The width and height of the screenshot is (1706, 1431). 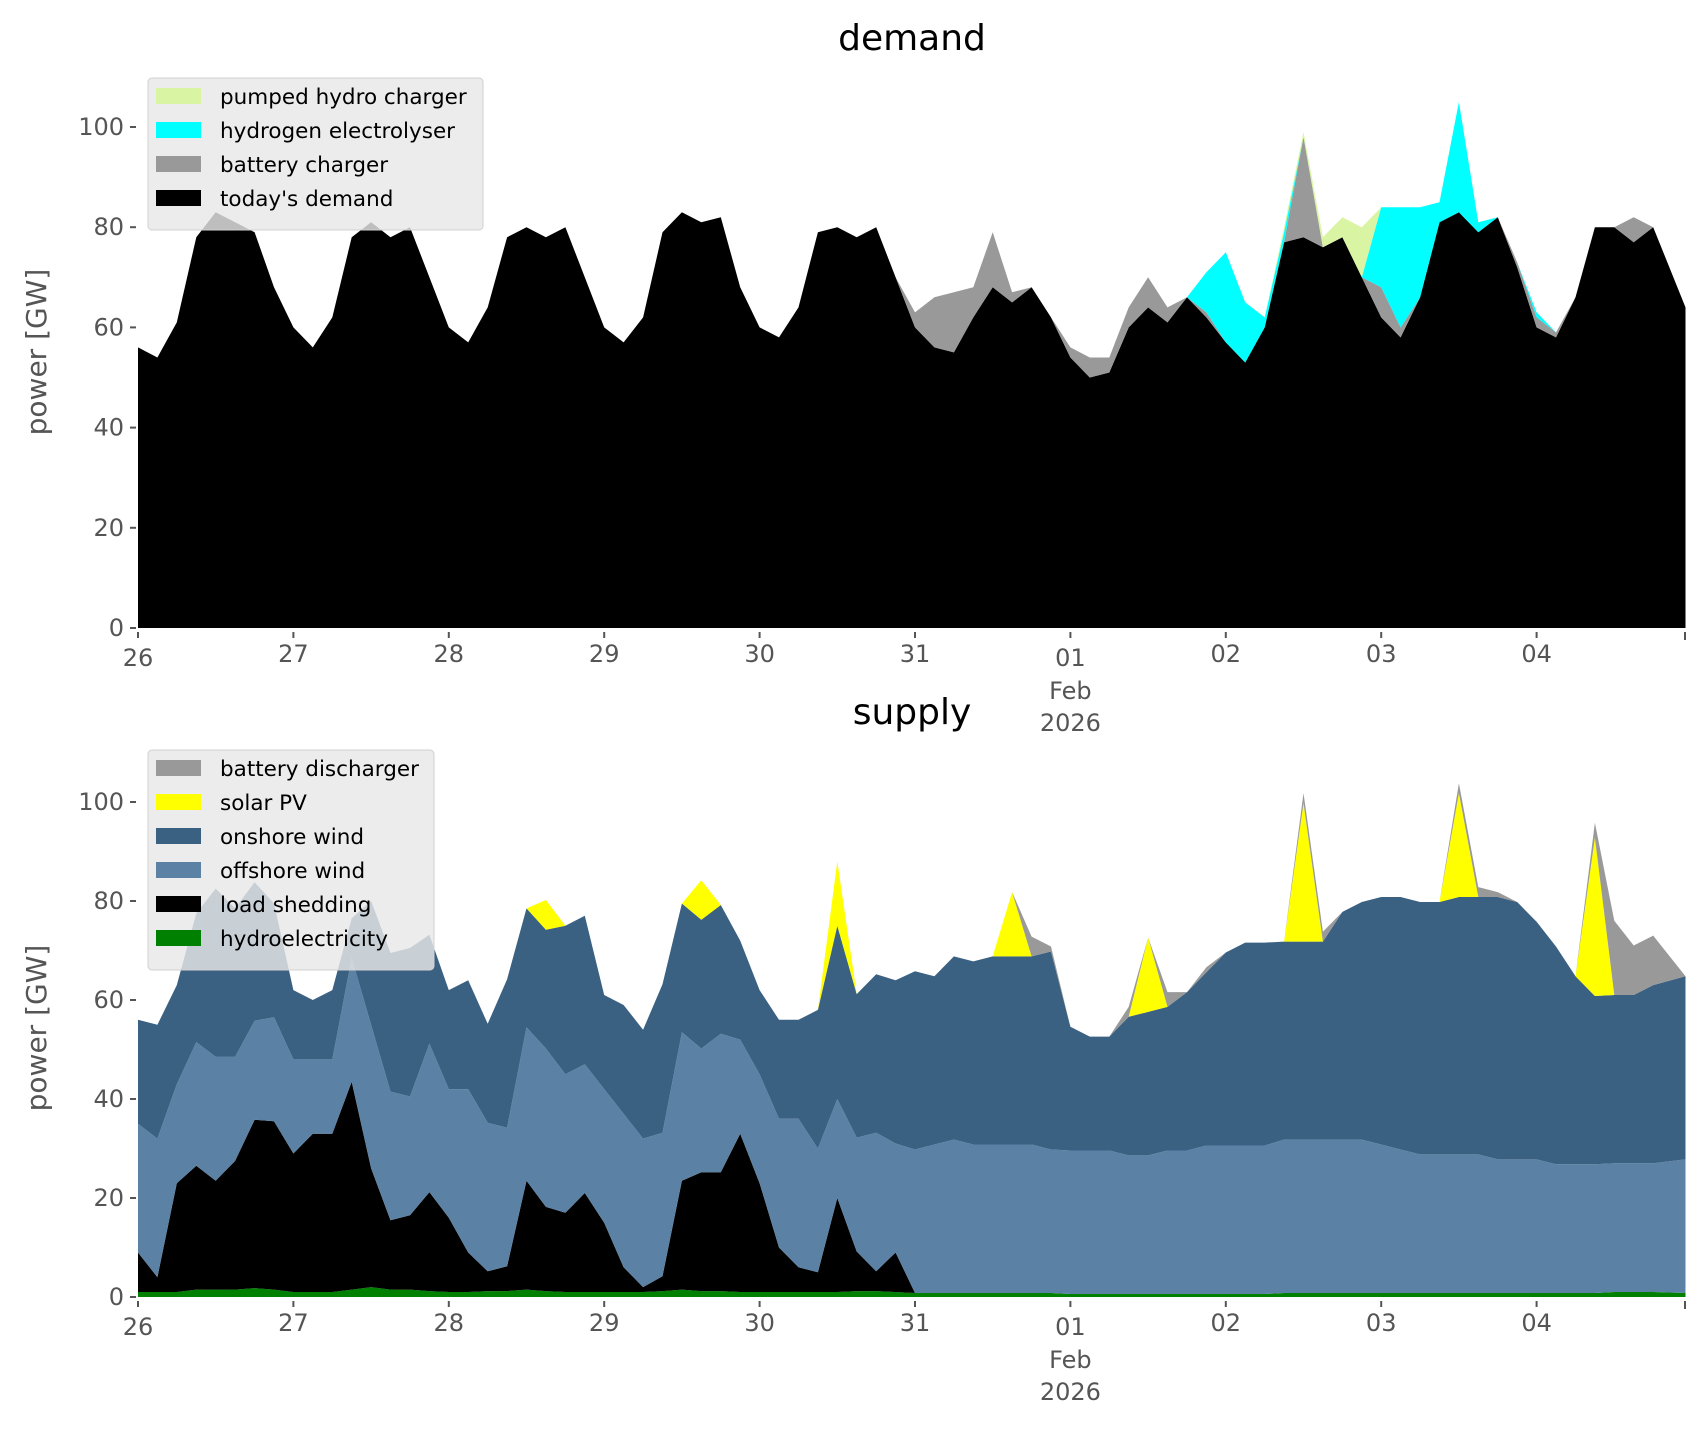 What do you see at coordinates (912, 1187) in the screenshot?
I see `area-load-shedding` at bounding box center [912, 1187].